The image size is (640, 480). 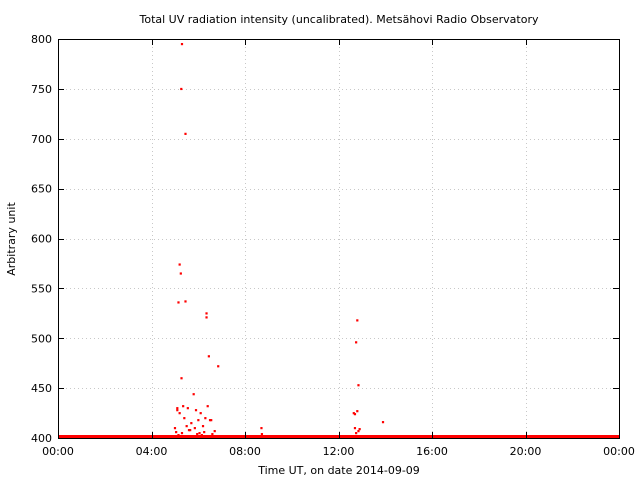 What do you see at coordinates (526, 451) in the screenshot?
I see `x-tick-label: 20:00` at bounding box center [526, 451].